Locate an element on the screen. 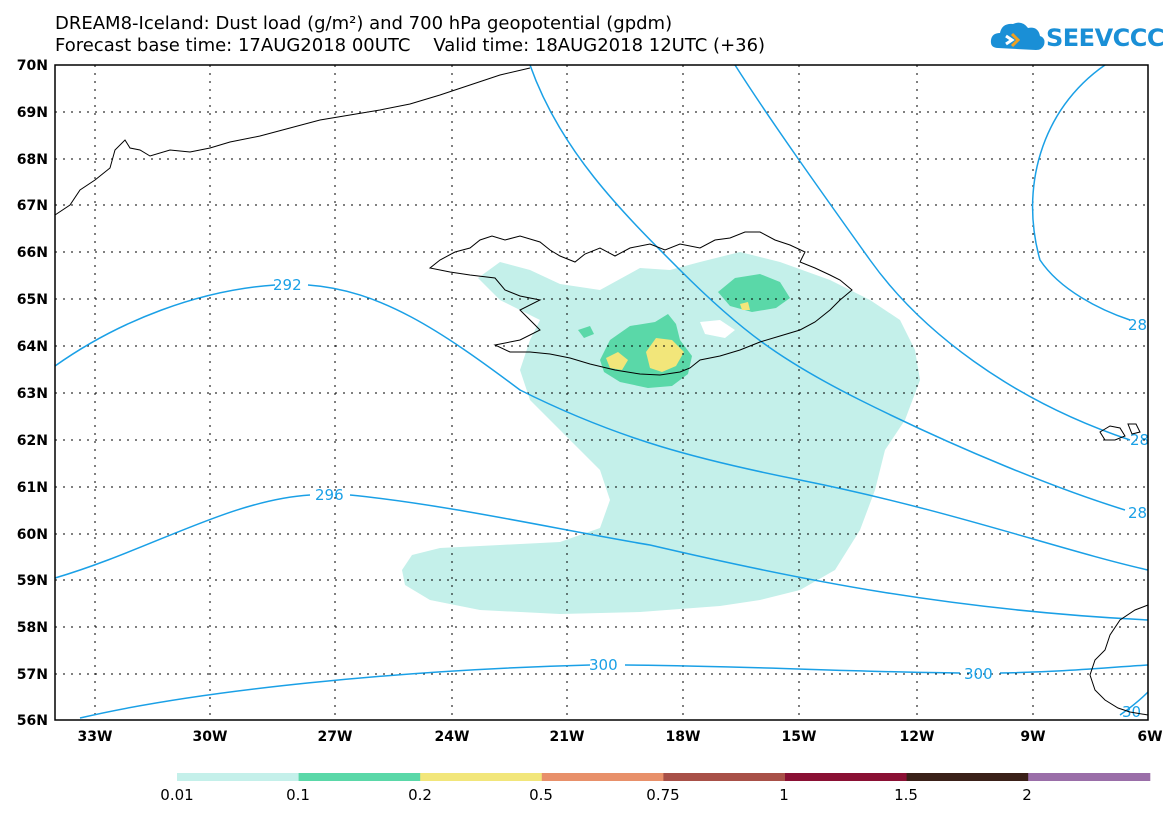  lon-label: 24W is located at coordinates (452, 737).